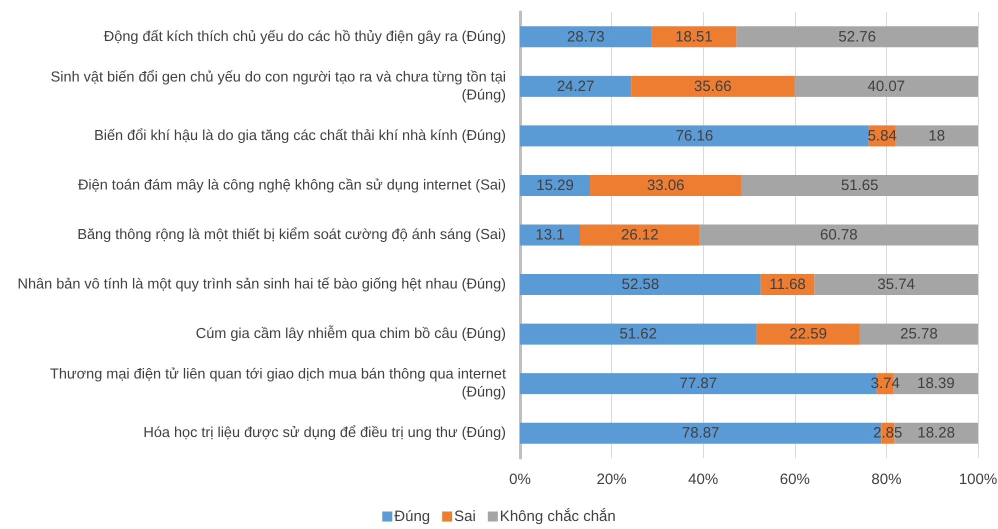 This screenshot has height=529, width=998. I want to click on x-tick-label: 80%, so click(886, 479).